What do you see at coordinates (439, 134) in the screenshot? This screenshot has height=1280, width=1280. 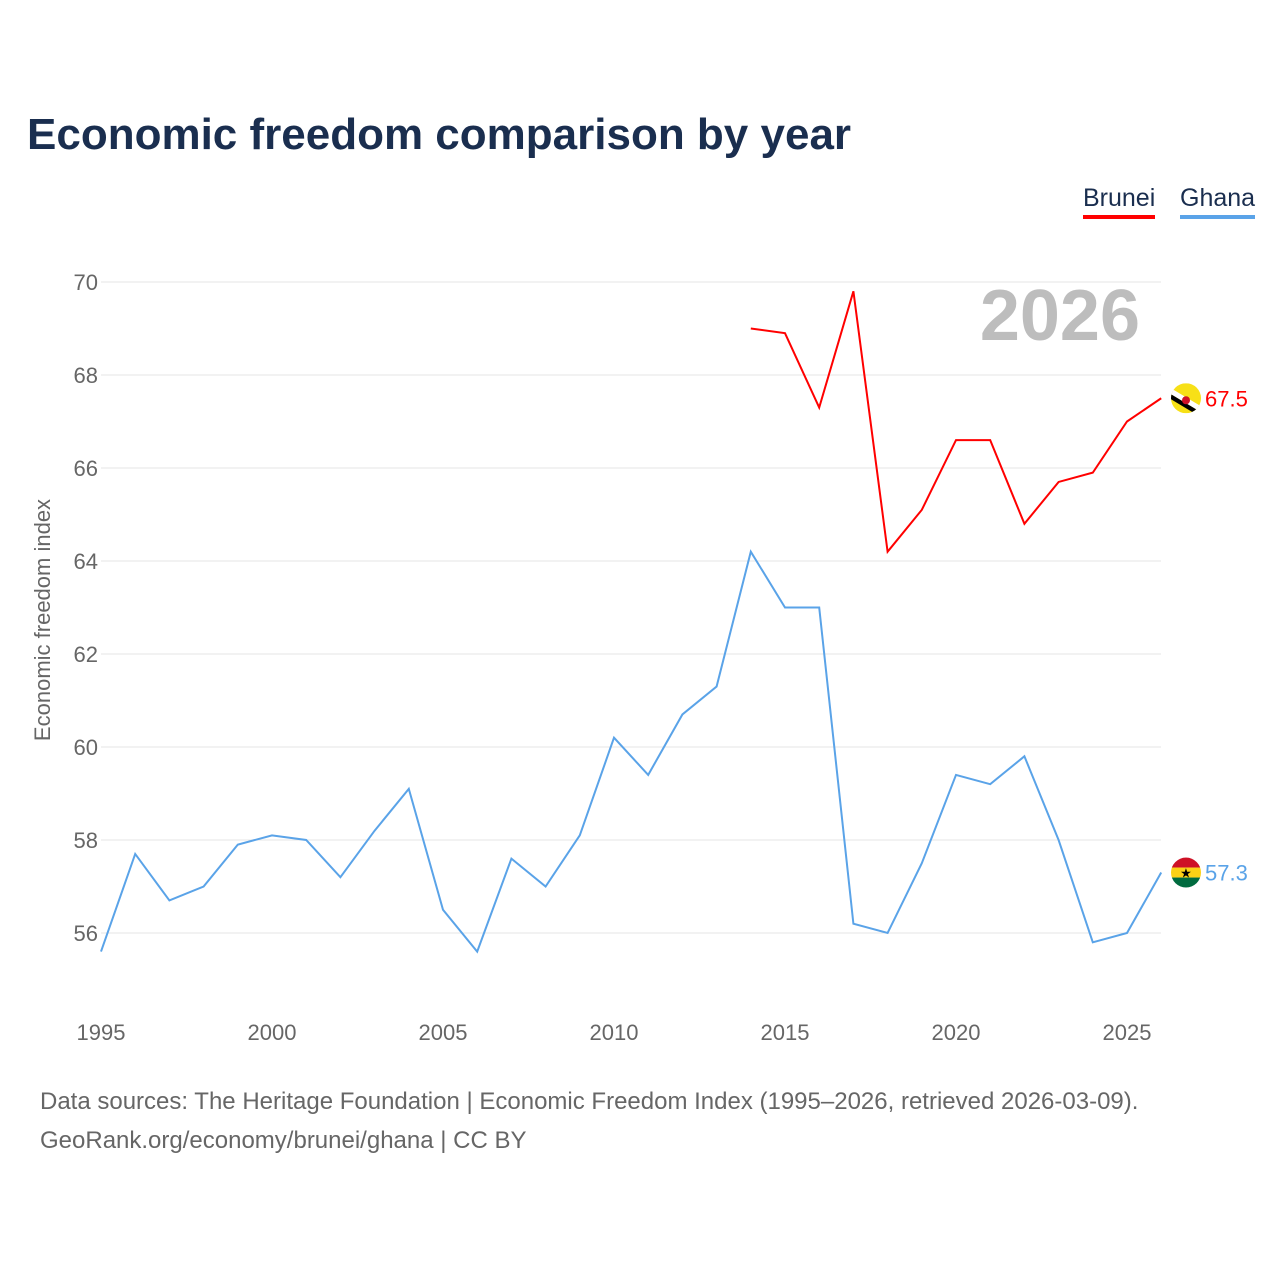 I see `chart-title: Economic freedom comparison by year` at bounding box center [439, 134].